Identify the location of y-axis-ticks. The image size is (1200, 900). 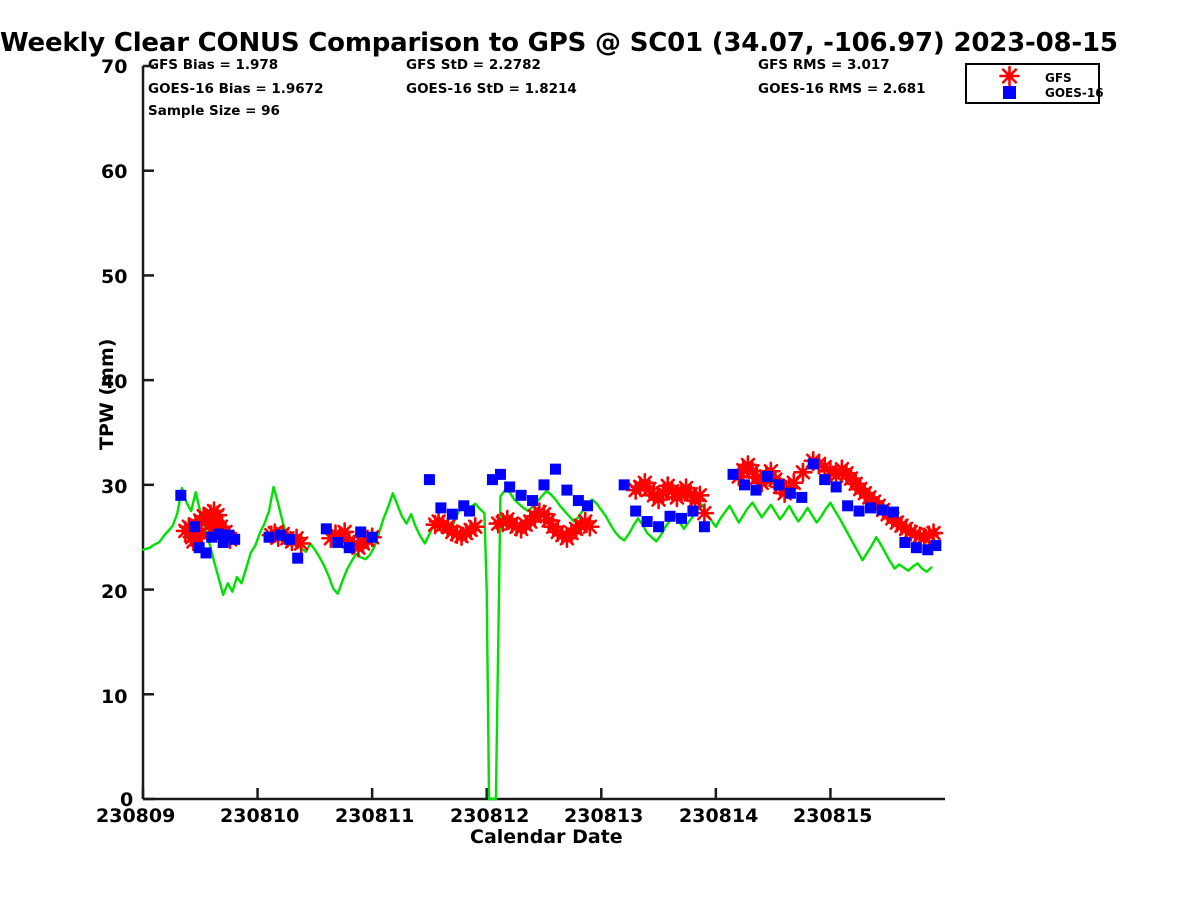
(148, 432).